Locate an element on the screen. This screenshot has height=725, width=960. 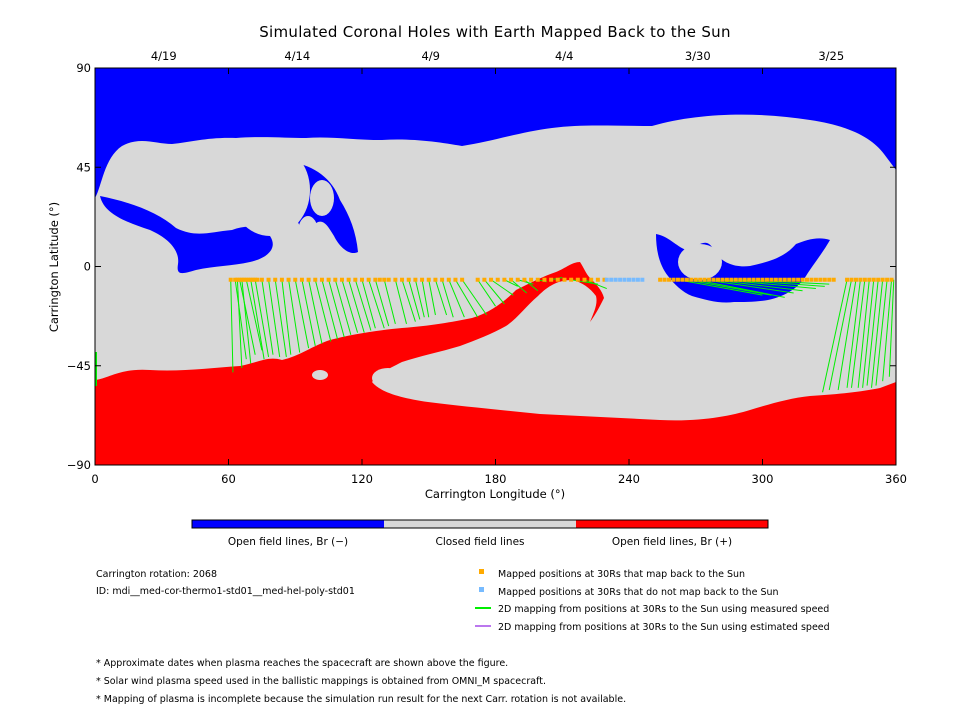
not-mapped-point is located at coordinates (629, 279).